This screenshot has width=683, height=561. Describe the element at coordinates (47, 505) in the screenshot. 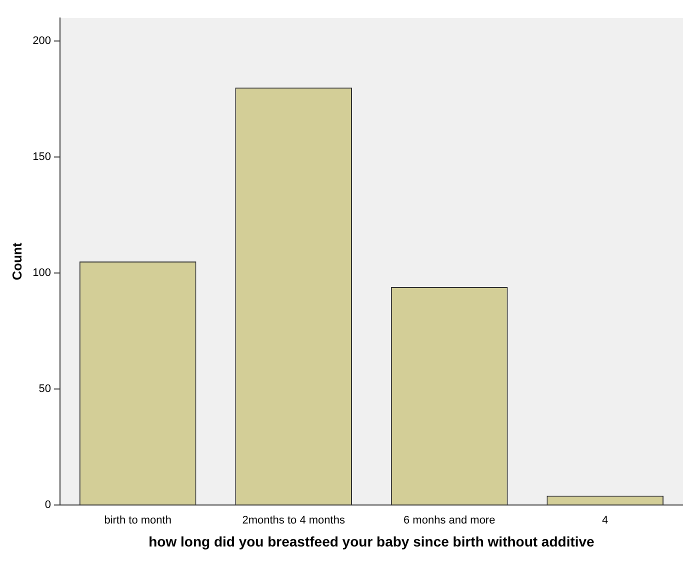

I see `y-tick-label: 0` at that location.